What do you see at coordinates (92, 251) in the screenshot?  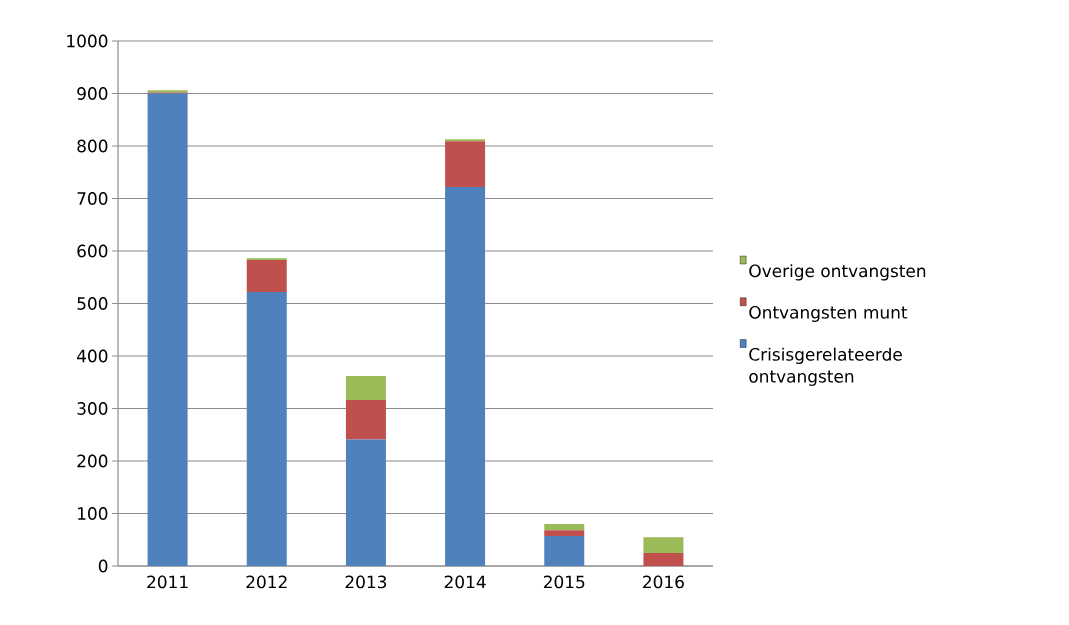 I see `y-tick-label: 600` at bounding box center [92, 251].